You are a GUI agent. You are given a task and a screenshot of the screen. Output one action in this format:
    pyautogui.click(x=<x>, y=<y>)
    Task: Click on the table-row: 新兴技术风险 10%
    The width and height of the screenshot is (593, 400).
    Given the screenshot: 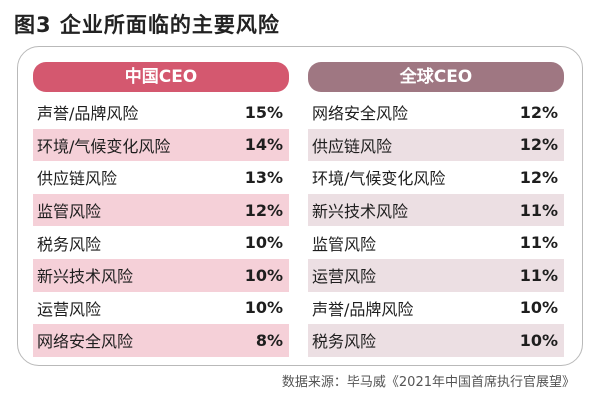 What is the action you would take?
    pyautogui.click(x=161, y=275)
    